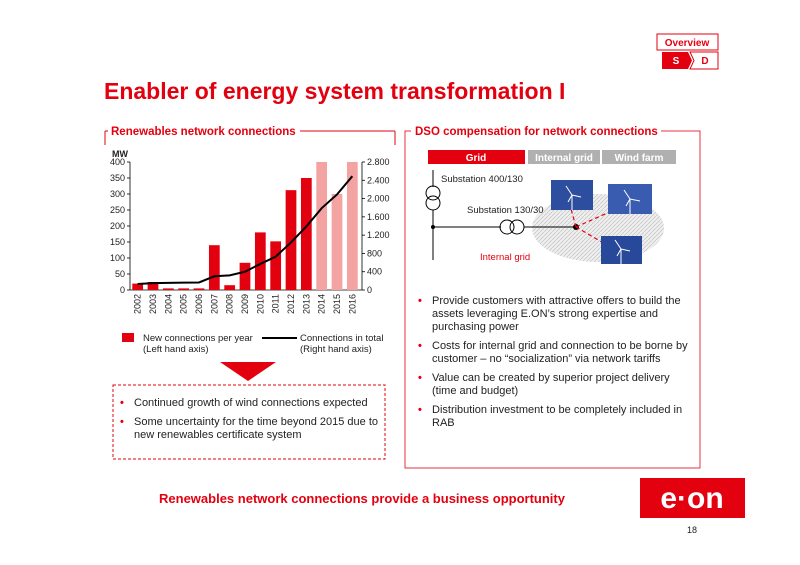  I want to click on x-tick-label: 2010, so click(260, 304).